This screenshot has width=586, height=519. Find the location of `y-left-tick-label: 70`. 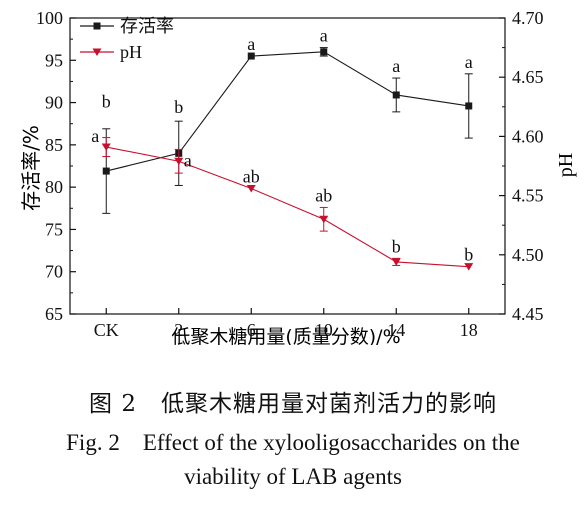

y-left-tick-label: 70 is located at coordinates (54, 272).